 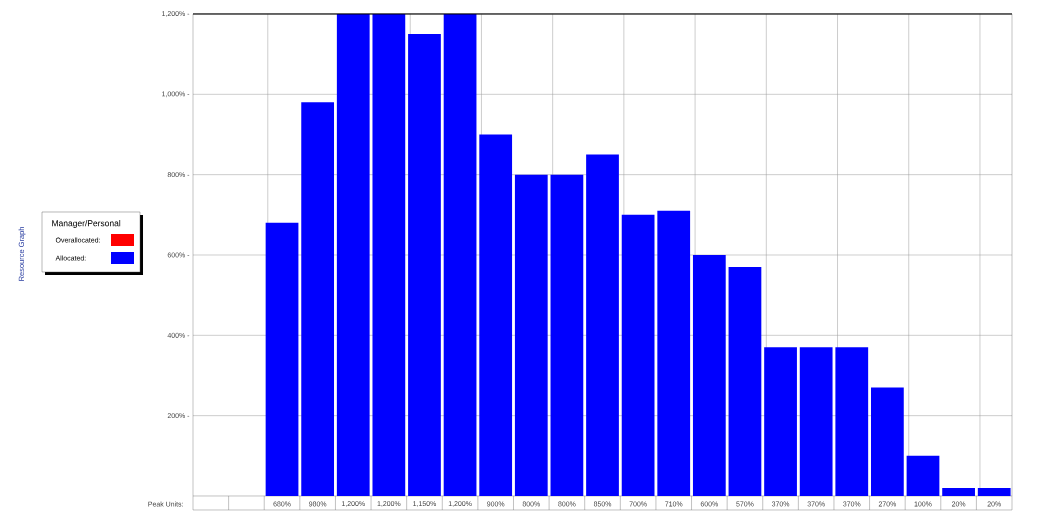 I want to click on legend-title: Manager/Personal, so click(x=86, y=224).